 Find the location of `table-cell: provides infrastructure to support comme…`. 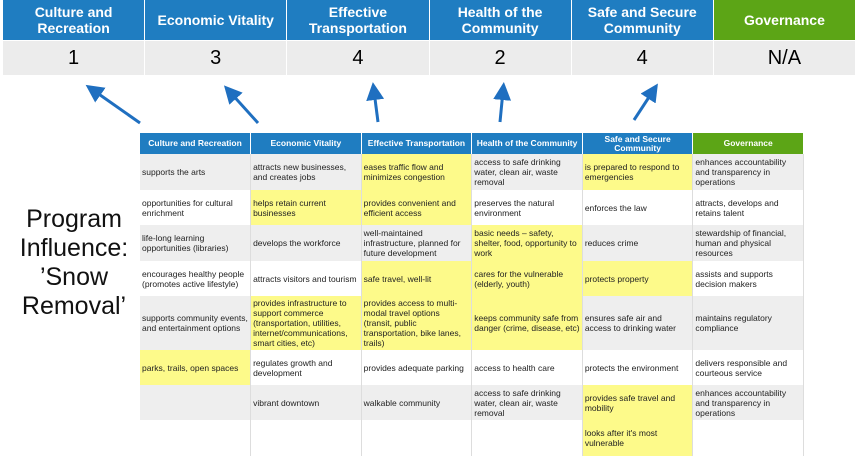

table-cell: provides infrastructure to support comme… is located at coordinates (306, 323).